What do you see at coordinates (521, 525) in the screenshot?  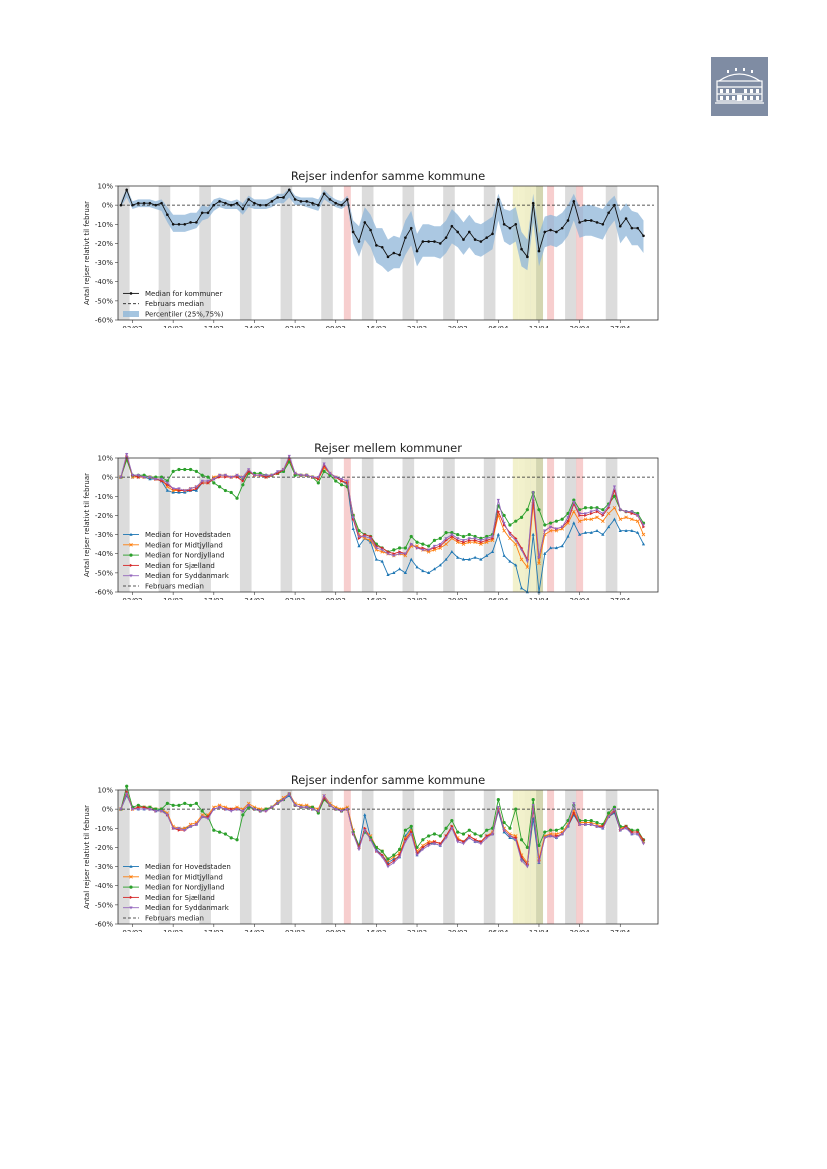 I see `holiday-band` at bounding box center [521, 525].